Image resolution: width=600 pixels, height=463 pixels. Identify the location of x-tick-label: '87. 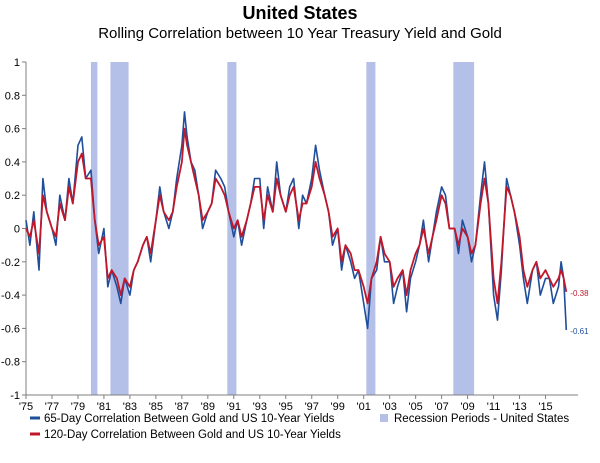
(182, 407).